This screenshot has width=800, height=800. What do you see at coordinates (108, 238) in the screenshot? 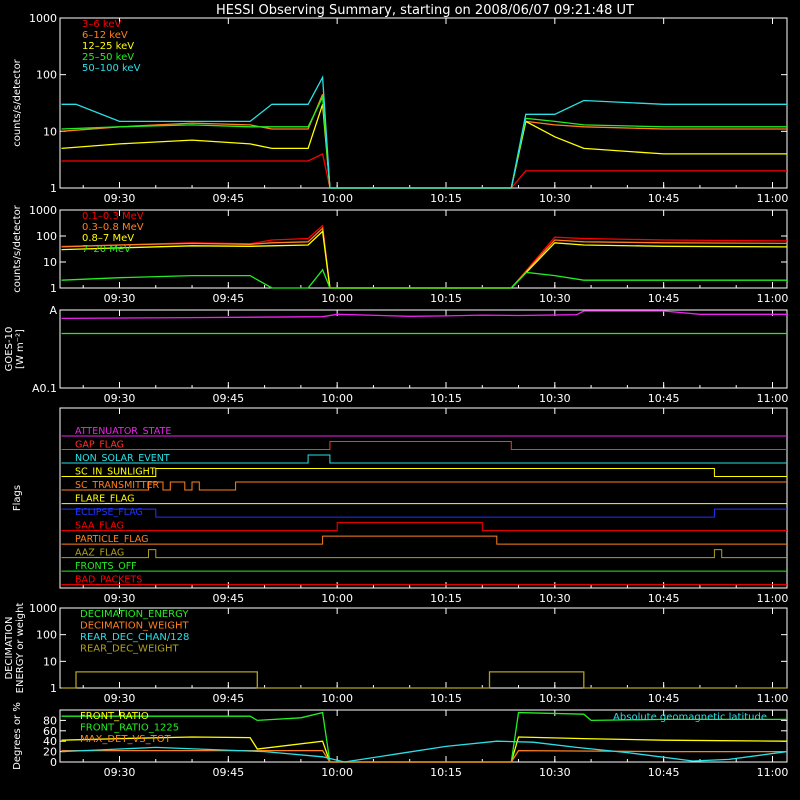
I see `legend-entry: 0.8–7 MeV` at bounding box center [108, 238].